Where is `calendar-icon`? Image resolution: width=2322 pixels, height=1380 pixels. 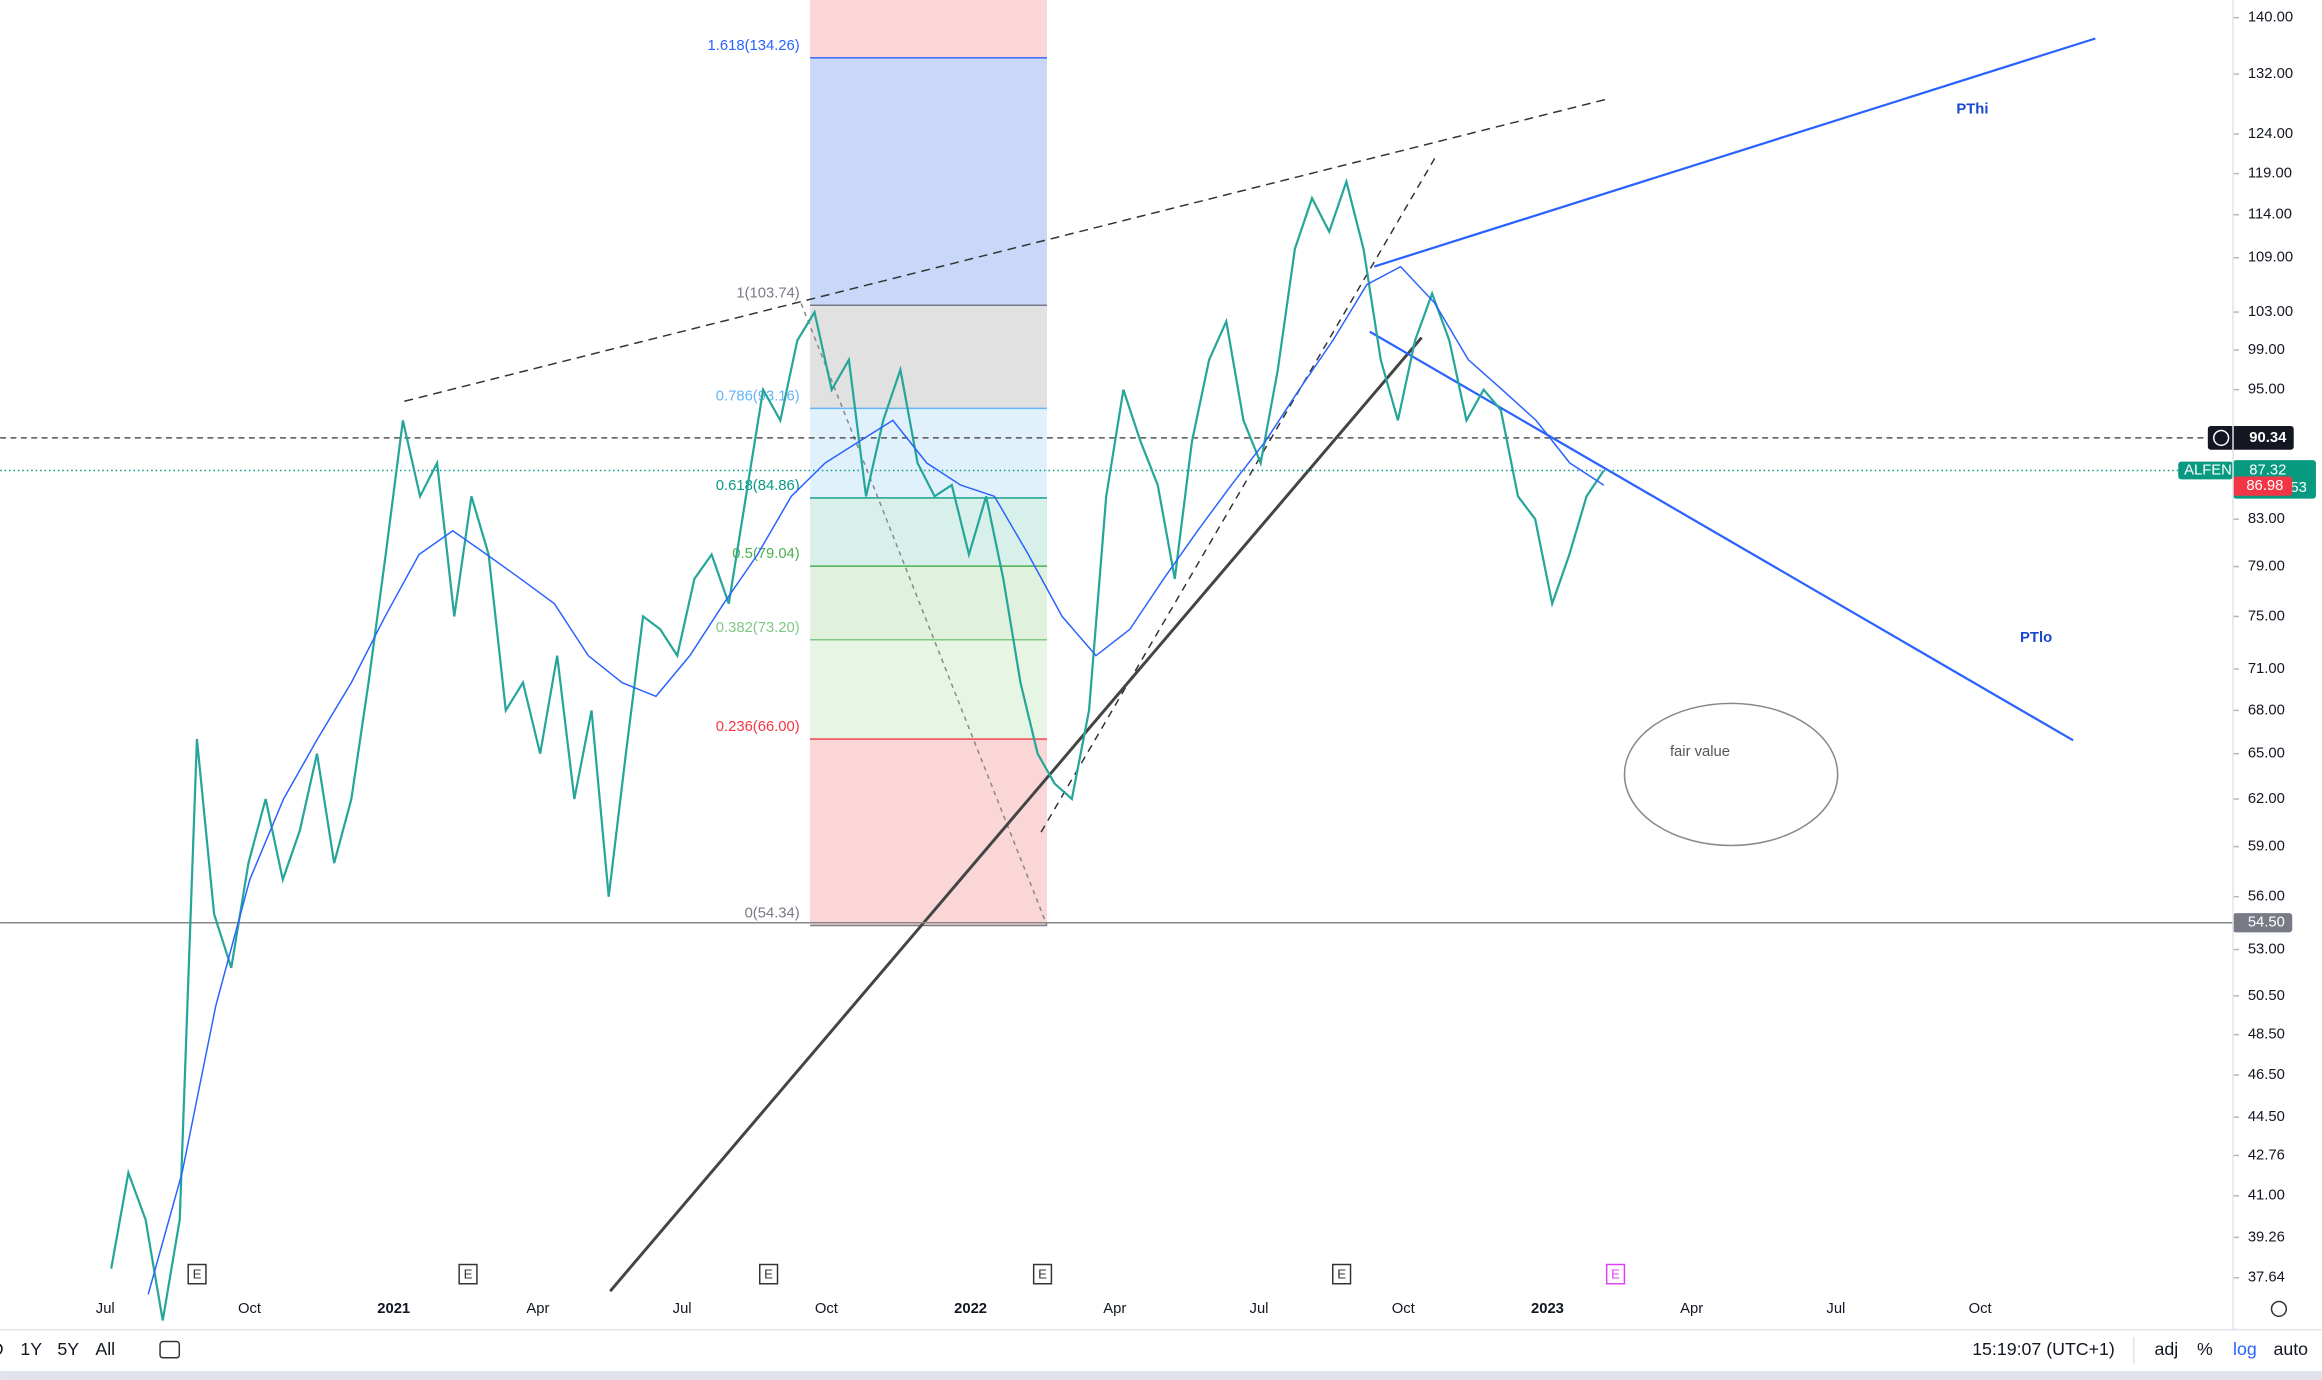
calendar-icon is located at coordinates (170, 1349).